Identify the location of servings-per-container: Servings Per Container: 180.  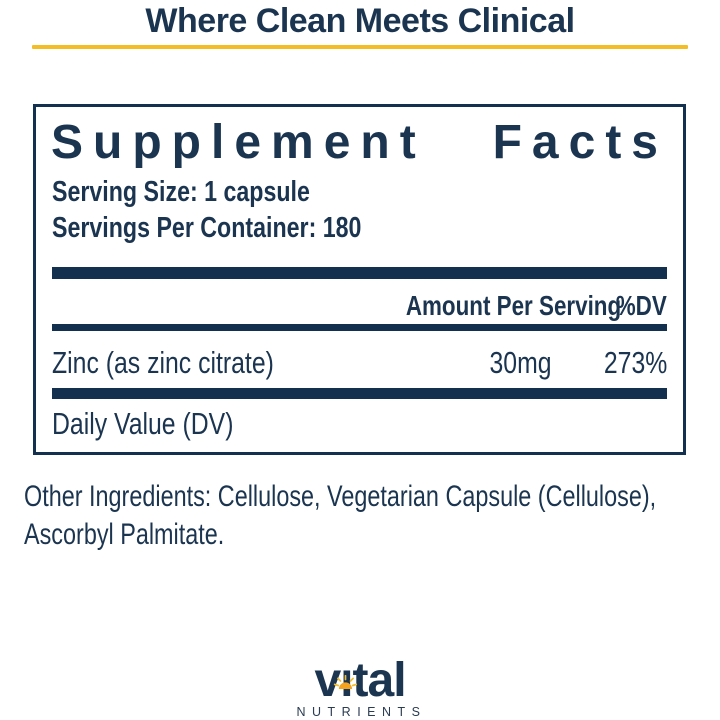
(245, 228).